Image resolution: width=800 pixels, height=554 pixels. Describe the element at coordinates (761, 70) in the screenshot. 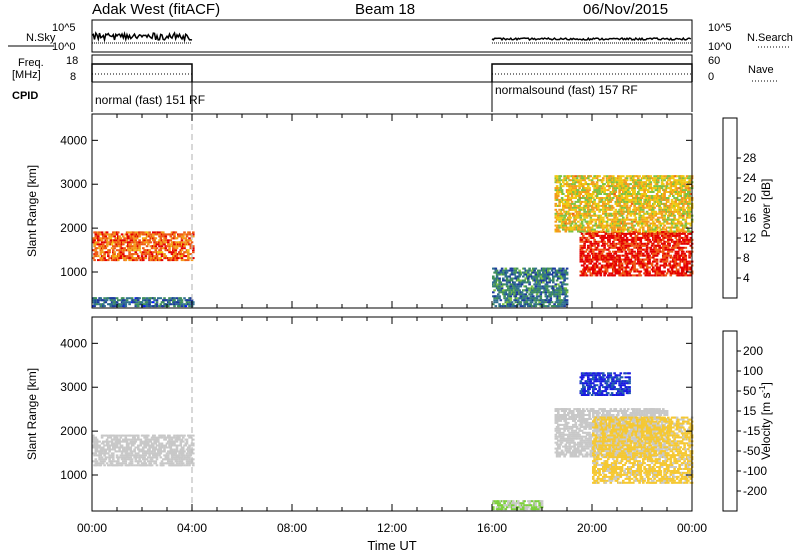

I see `nave-label: Nave` at that location.